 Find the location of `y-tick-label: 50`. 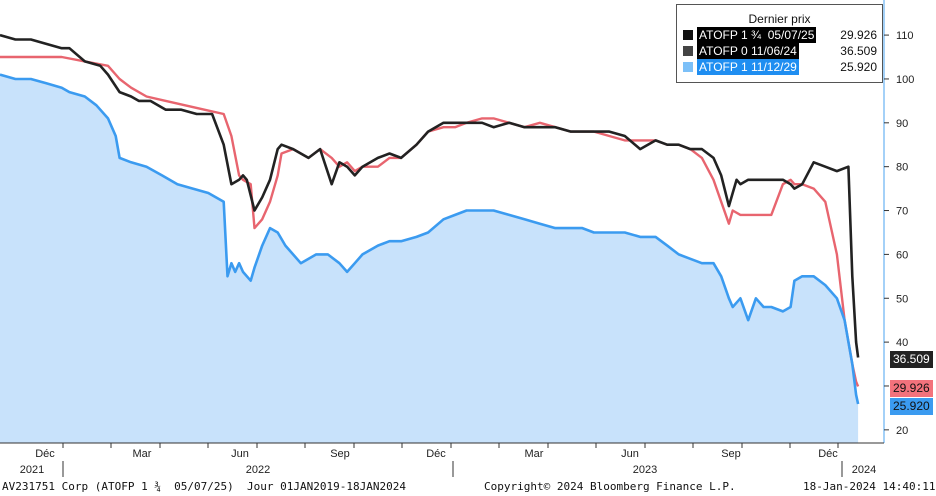

y-tick-label: 50 is located at coordinates (902, 299).